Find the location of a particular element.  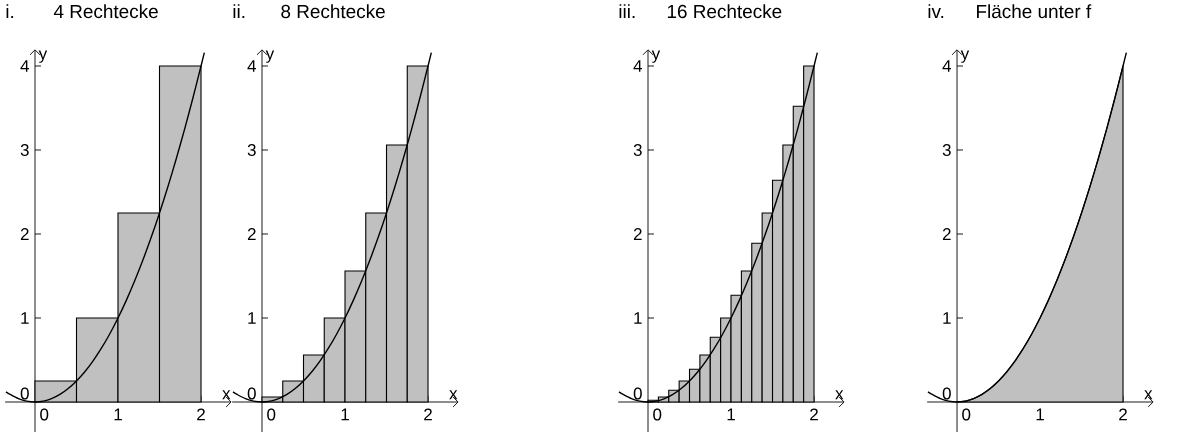

text: i. is located at coordinates (10, 11).